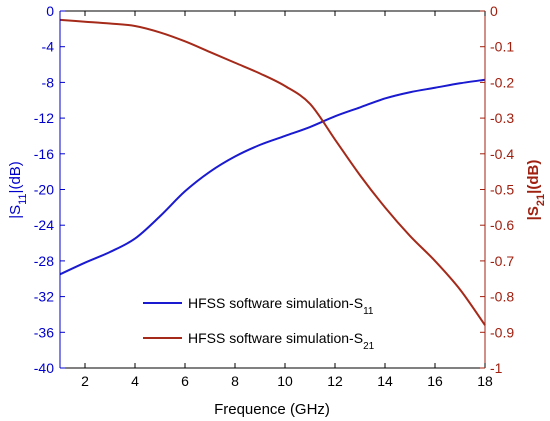  What do you see at coordinates (272, 409) in the screenshot?
I see `x-axis-title: Frequence (GHz)` at bounding box center [272, 409].